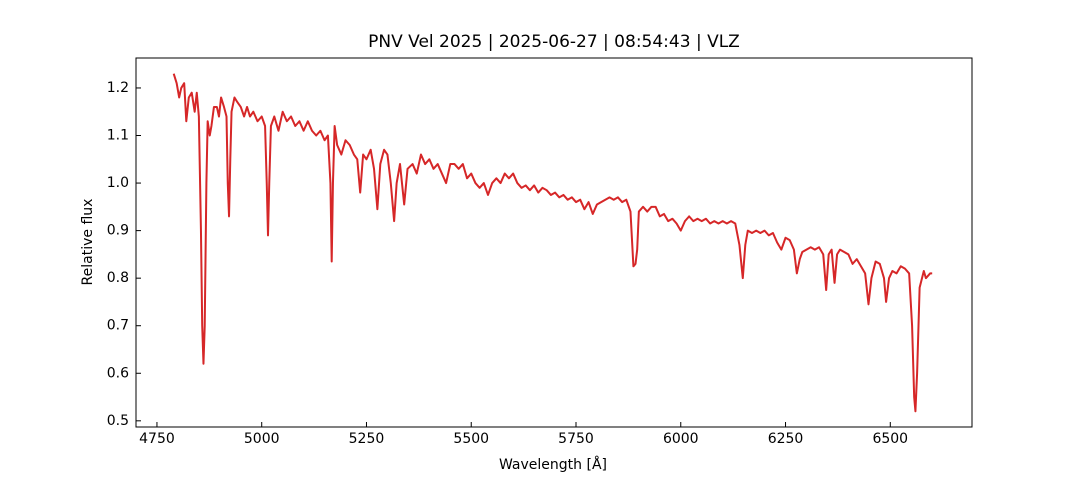 The height and width of the screenshot is (480, 1080). Describe the element at coordinates (786, 439) in the screenshot. I see `x-tick-label: 6250` at that location.